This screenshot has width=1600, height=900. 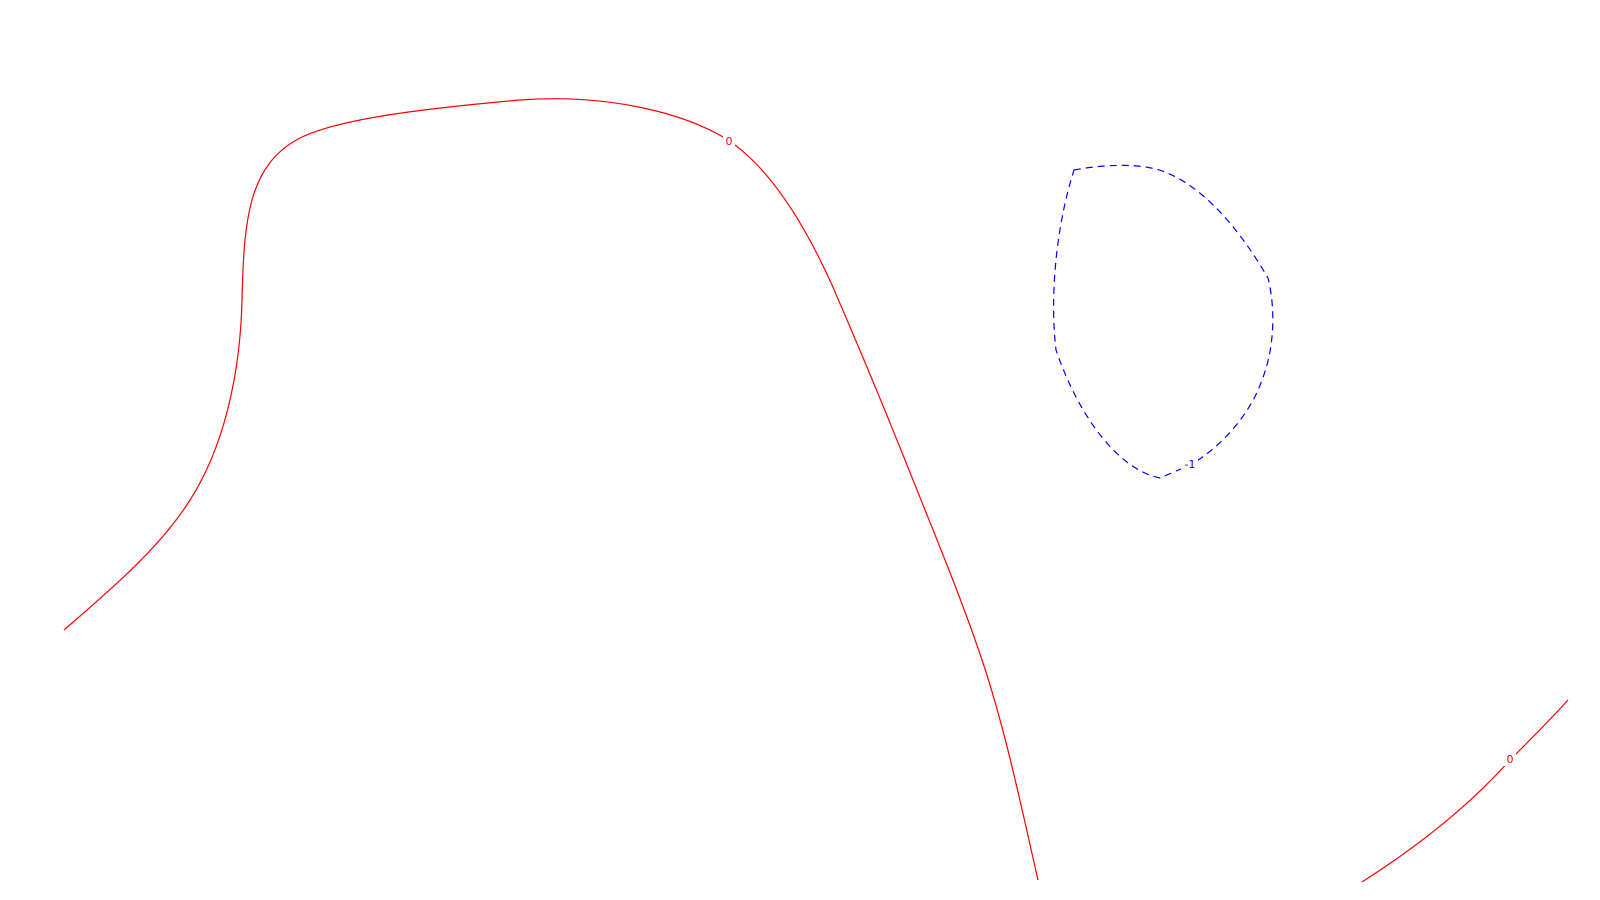 What do you see at coordinates (1465, 791) in the screenshot?
I see `contour-line-level-0-corner` at bounding box center [1465, 791].